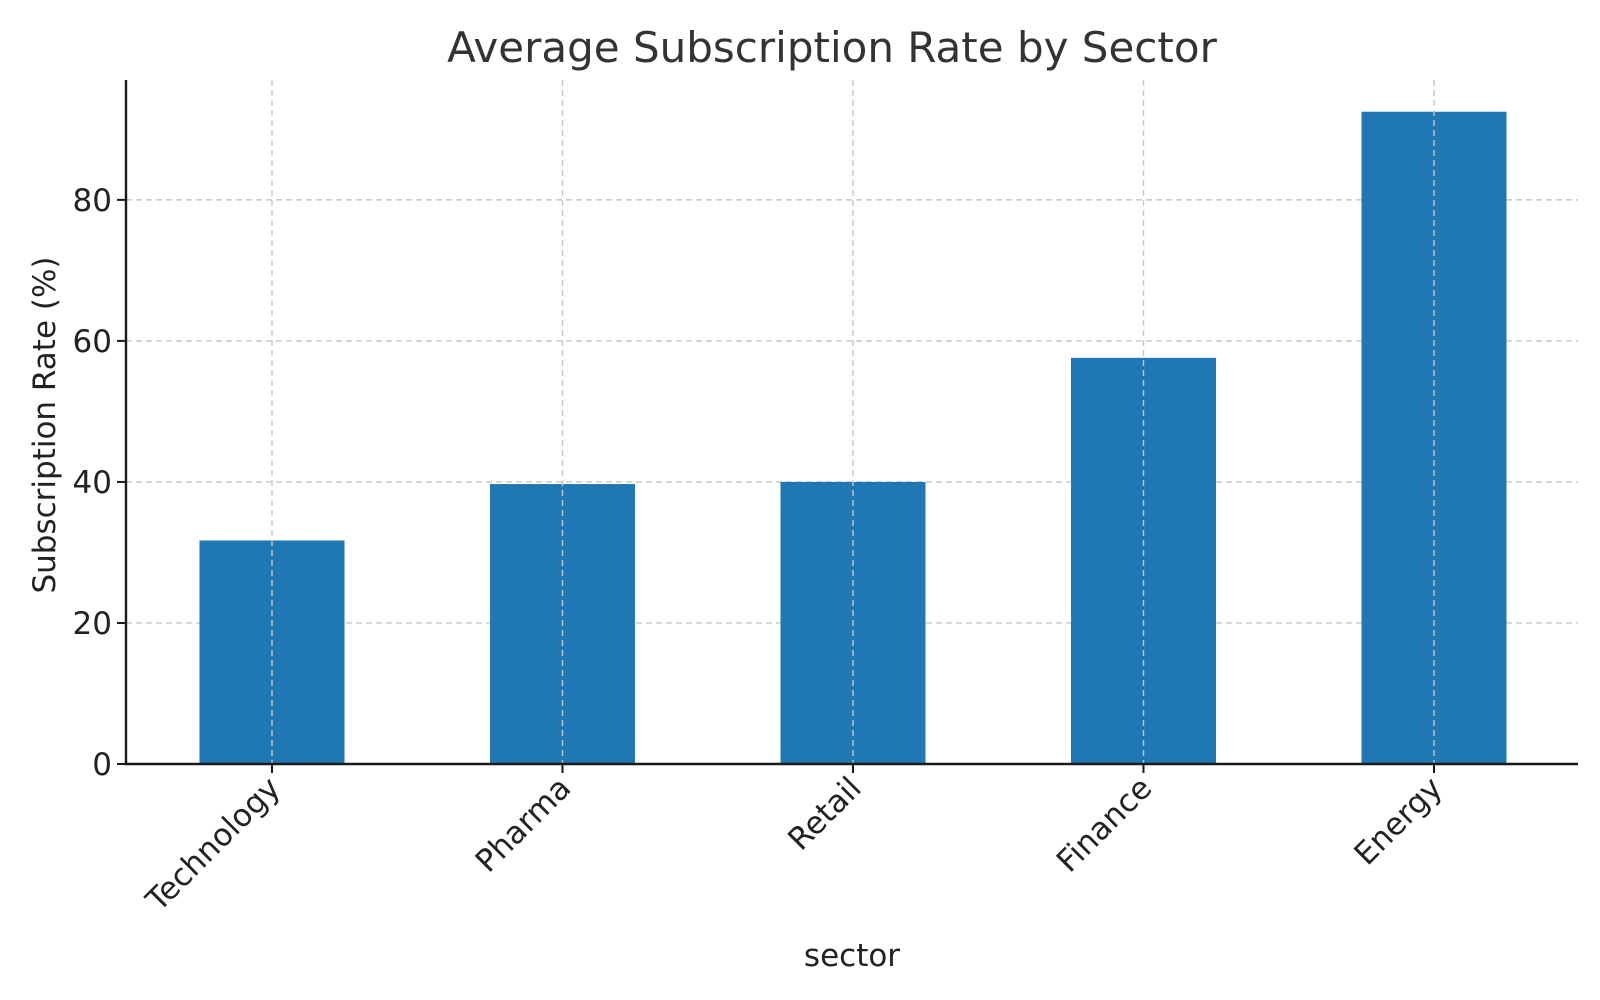  I want to click on x-axis-label: sector, so click(852, 956).